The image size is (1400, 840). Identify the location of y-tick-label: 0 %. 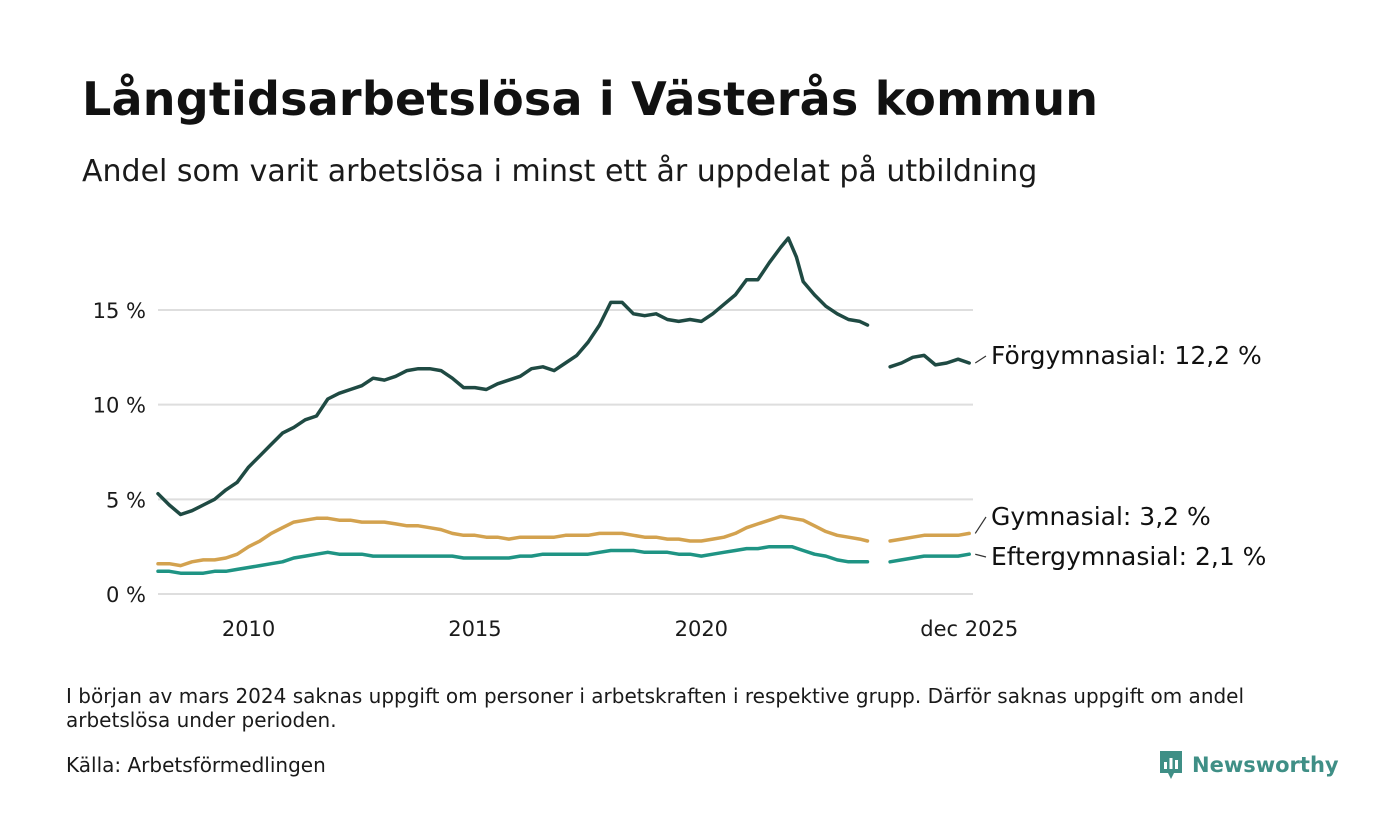
(126, 595).